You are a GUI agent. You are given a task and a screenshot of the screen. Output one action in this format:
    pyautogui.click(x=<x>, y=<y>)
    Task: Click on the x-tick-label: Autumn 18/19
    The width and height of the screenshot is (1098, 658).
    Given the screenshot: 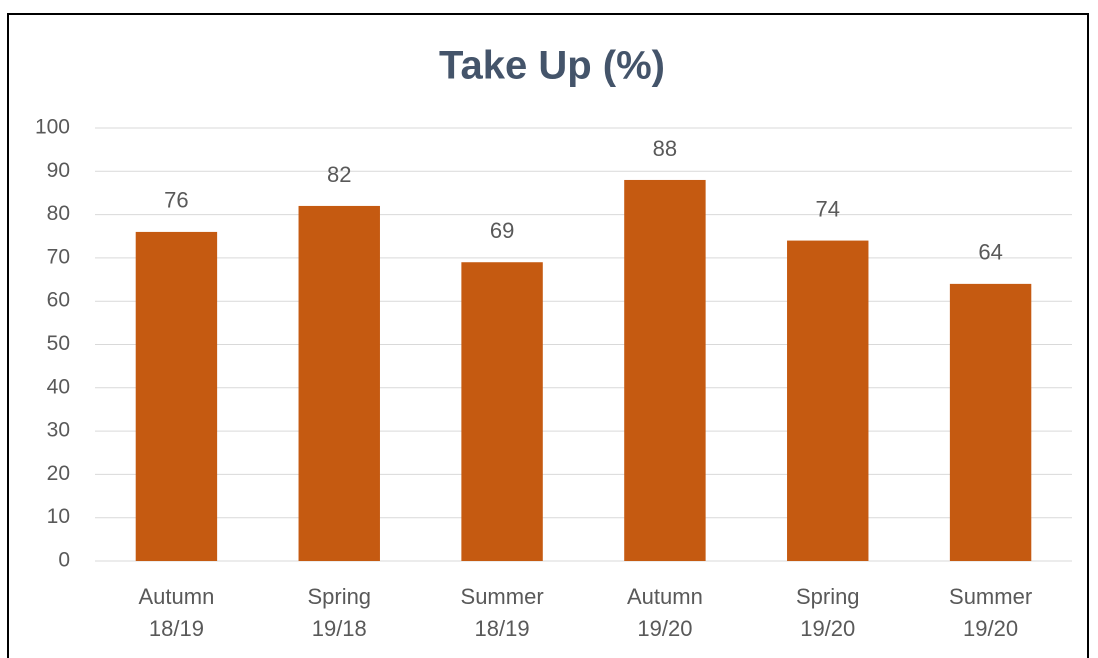 What is the action you would take?
    pyautogui.click(x=177, y=612)
    